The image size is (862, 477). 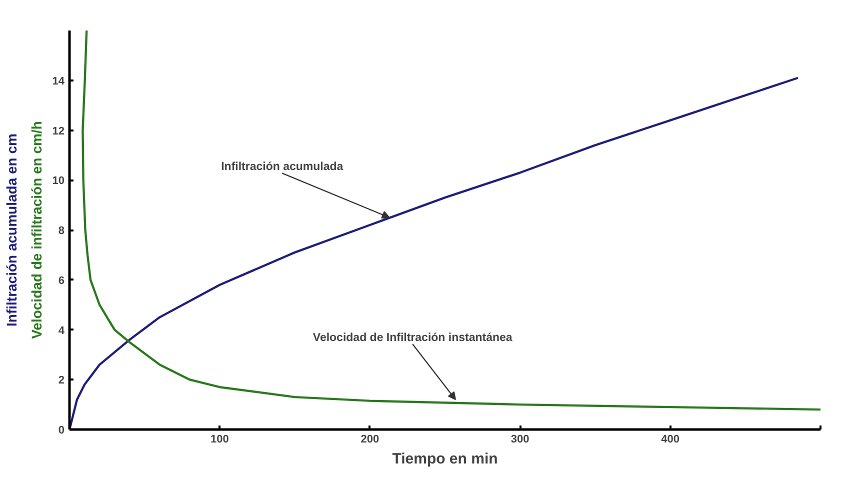 I want to click on text: Velocidad de infiltración en cm/h, so click(x=36, y=230).